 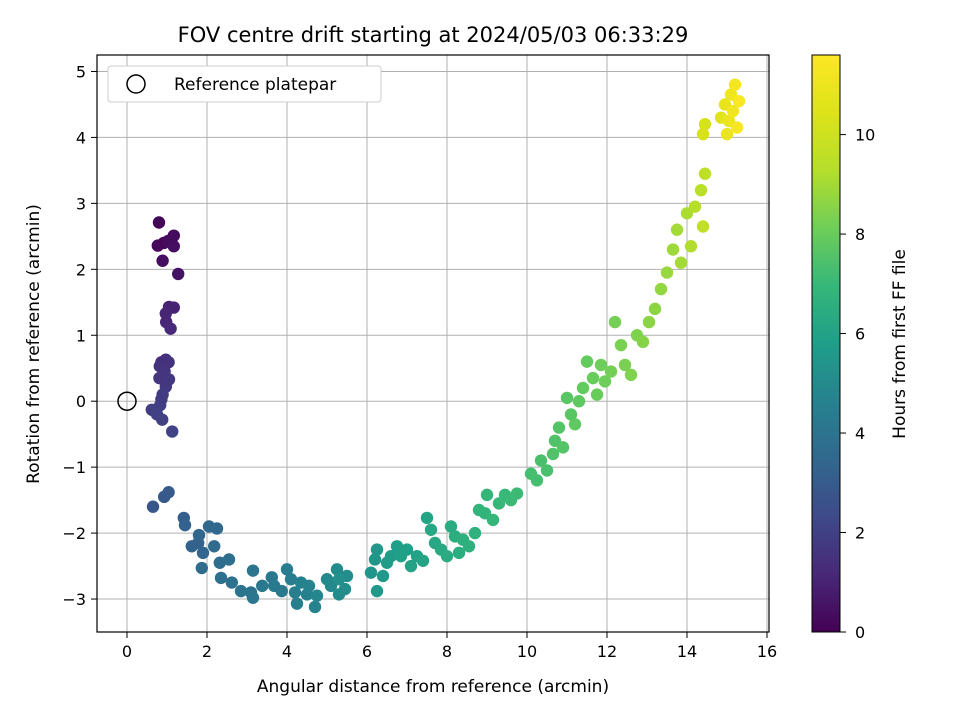 What do you see at coordinates (287, 651) in the screenshot?
I see `x-tick-label: 4` at bounding box center [287, 651].